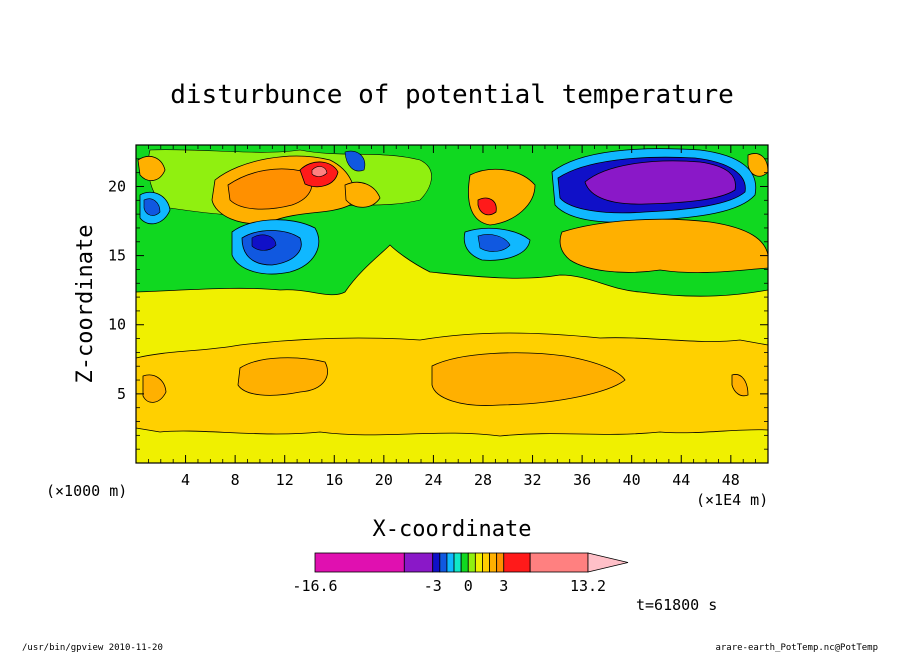 The width and height of the screenshot is (904, 654). I want to click on y-tick-label: 5, so click(121, 394).